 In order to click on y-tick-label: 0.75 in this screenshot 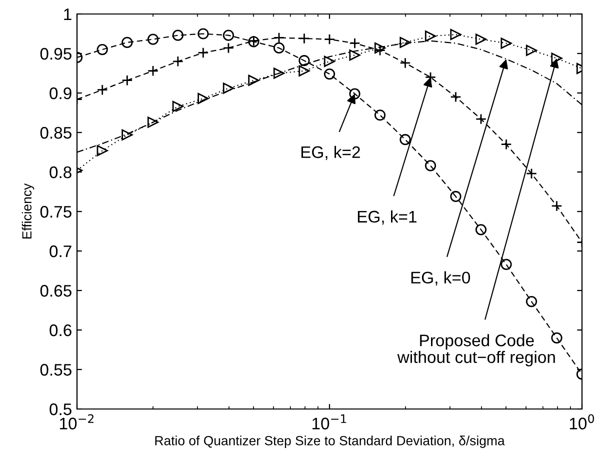, I will do `click(56, 212)`.